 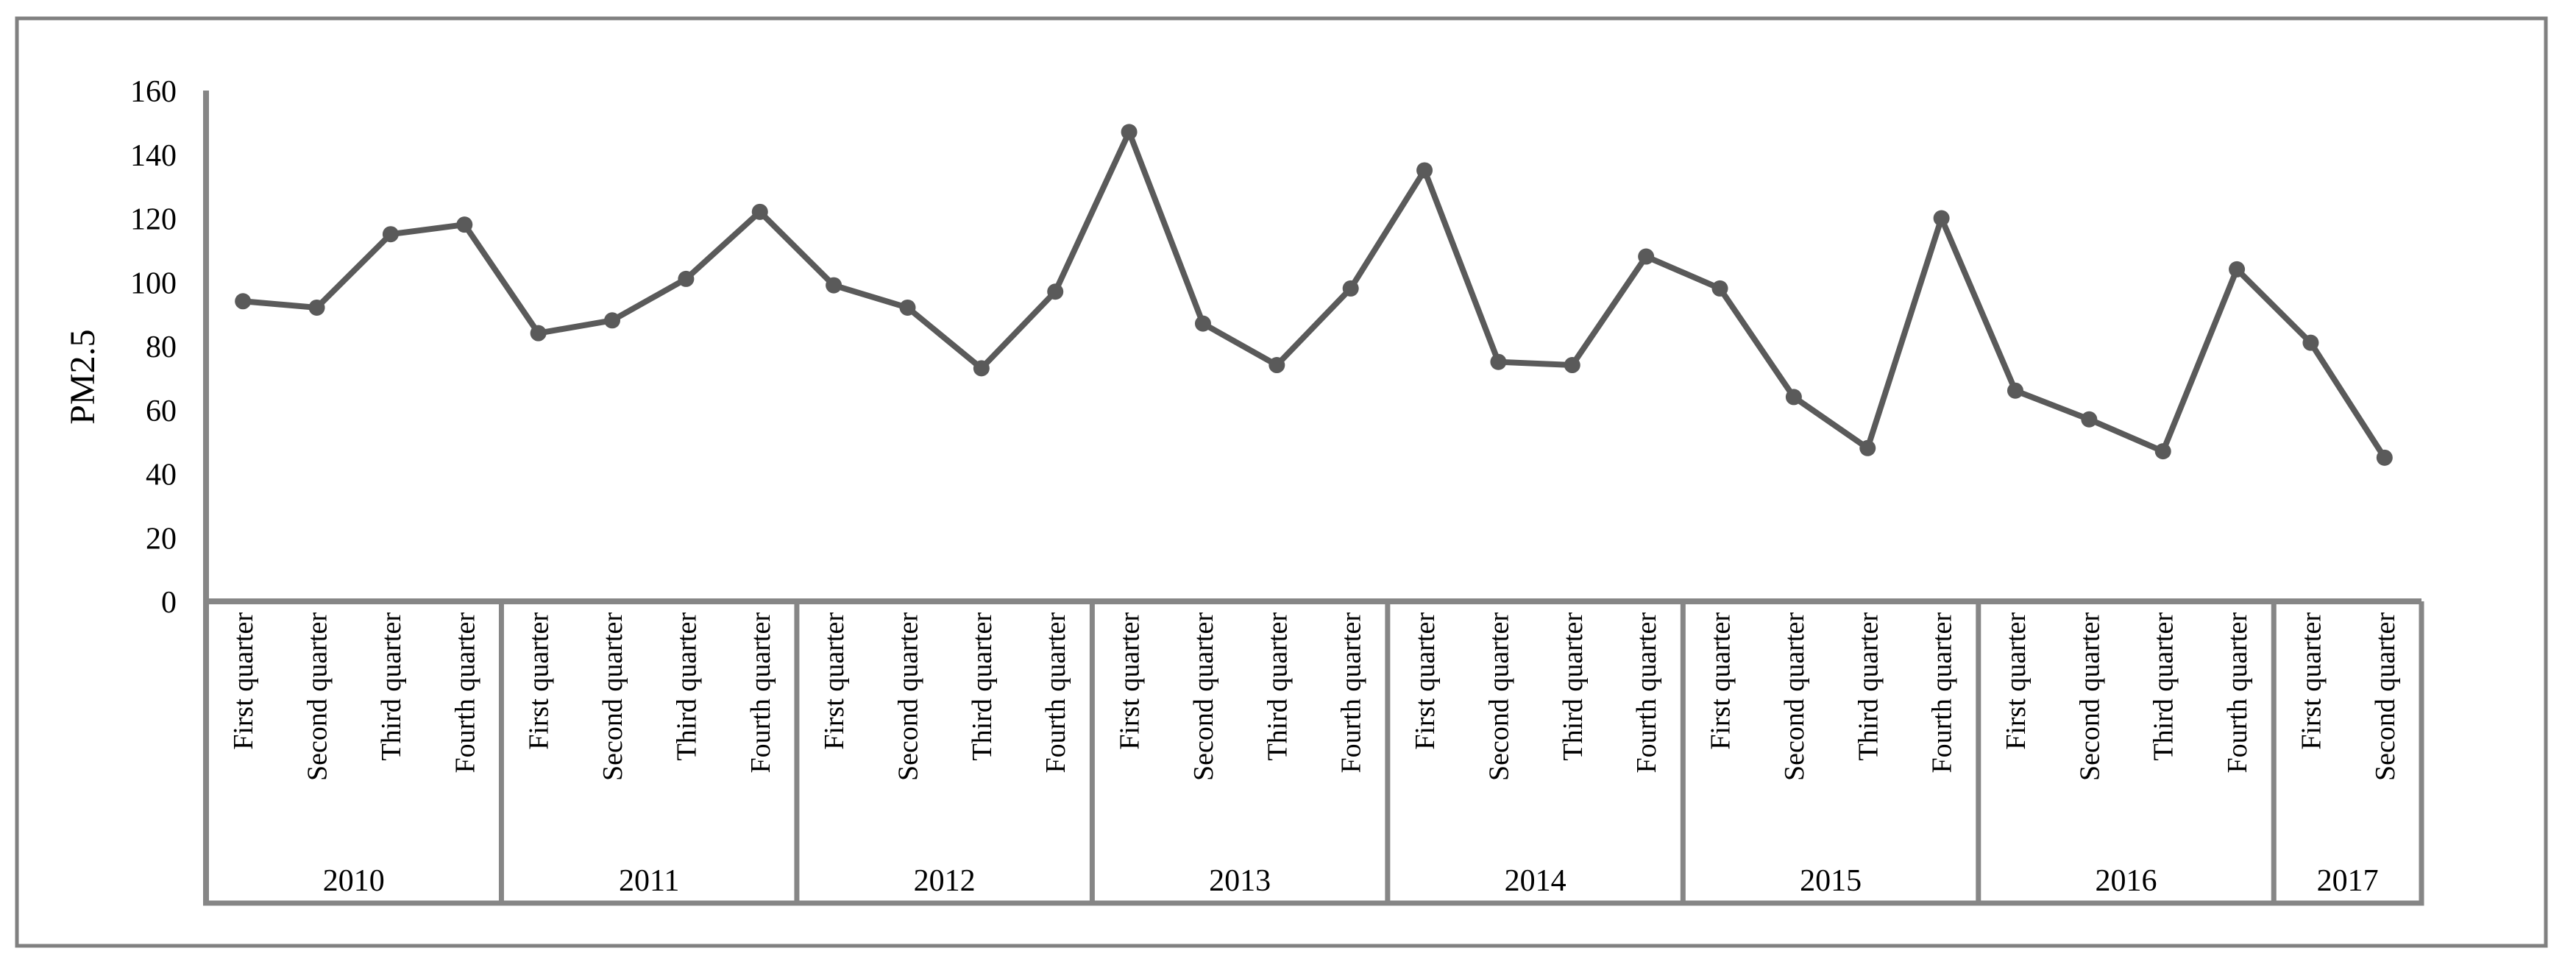 I want to click on x-axis-year-label: 2017, so click(x=2348, y=881).